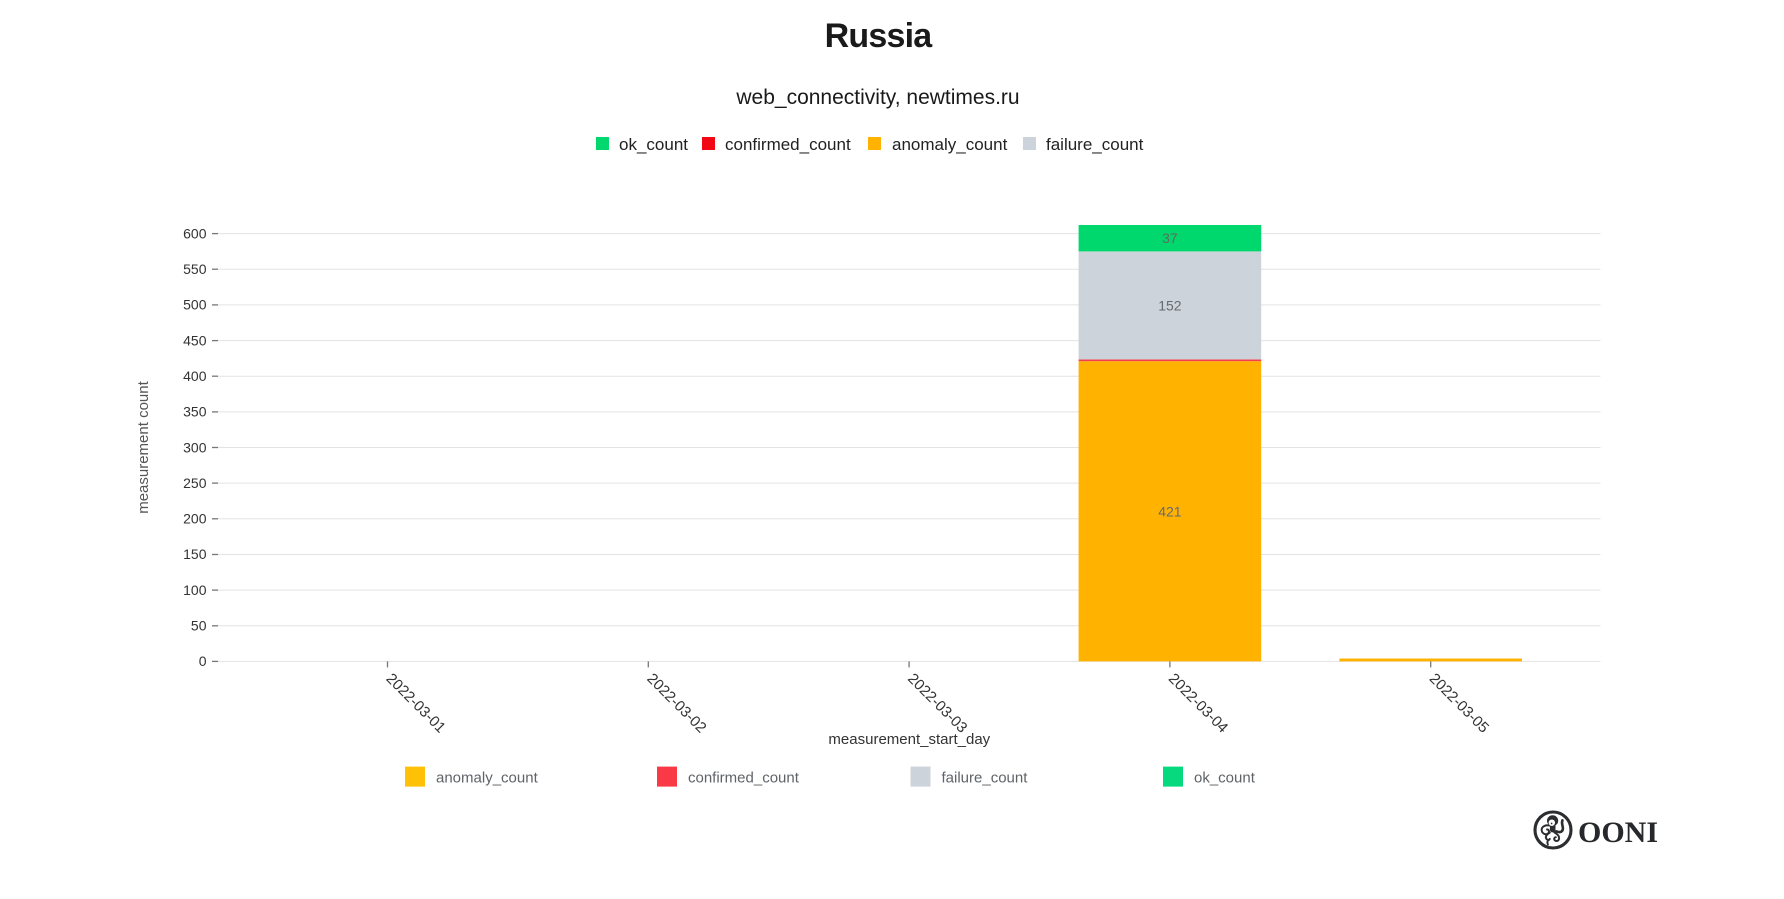 The image size is (1784, 899). I want to click on svg-text: 2022-03-02, so click(676, 703).